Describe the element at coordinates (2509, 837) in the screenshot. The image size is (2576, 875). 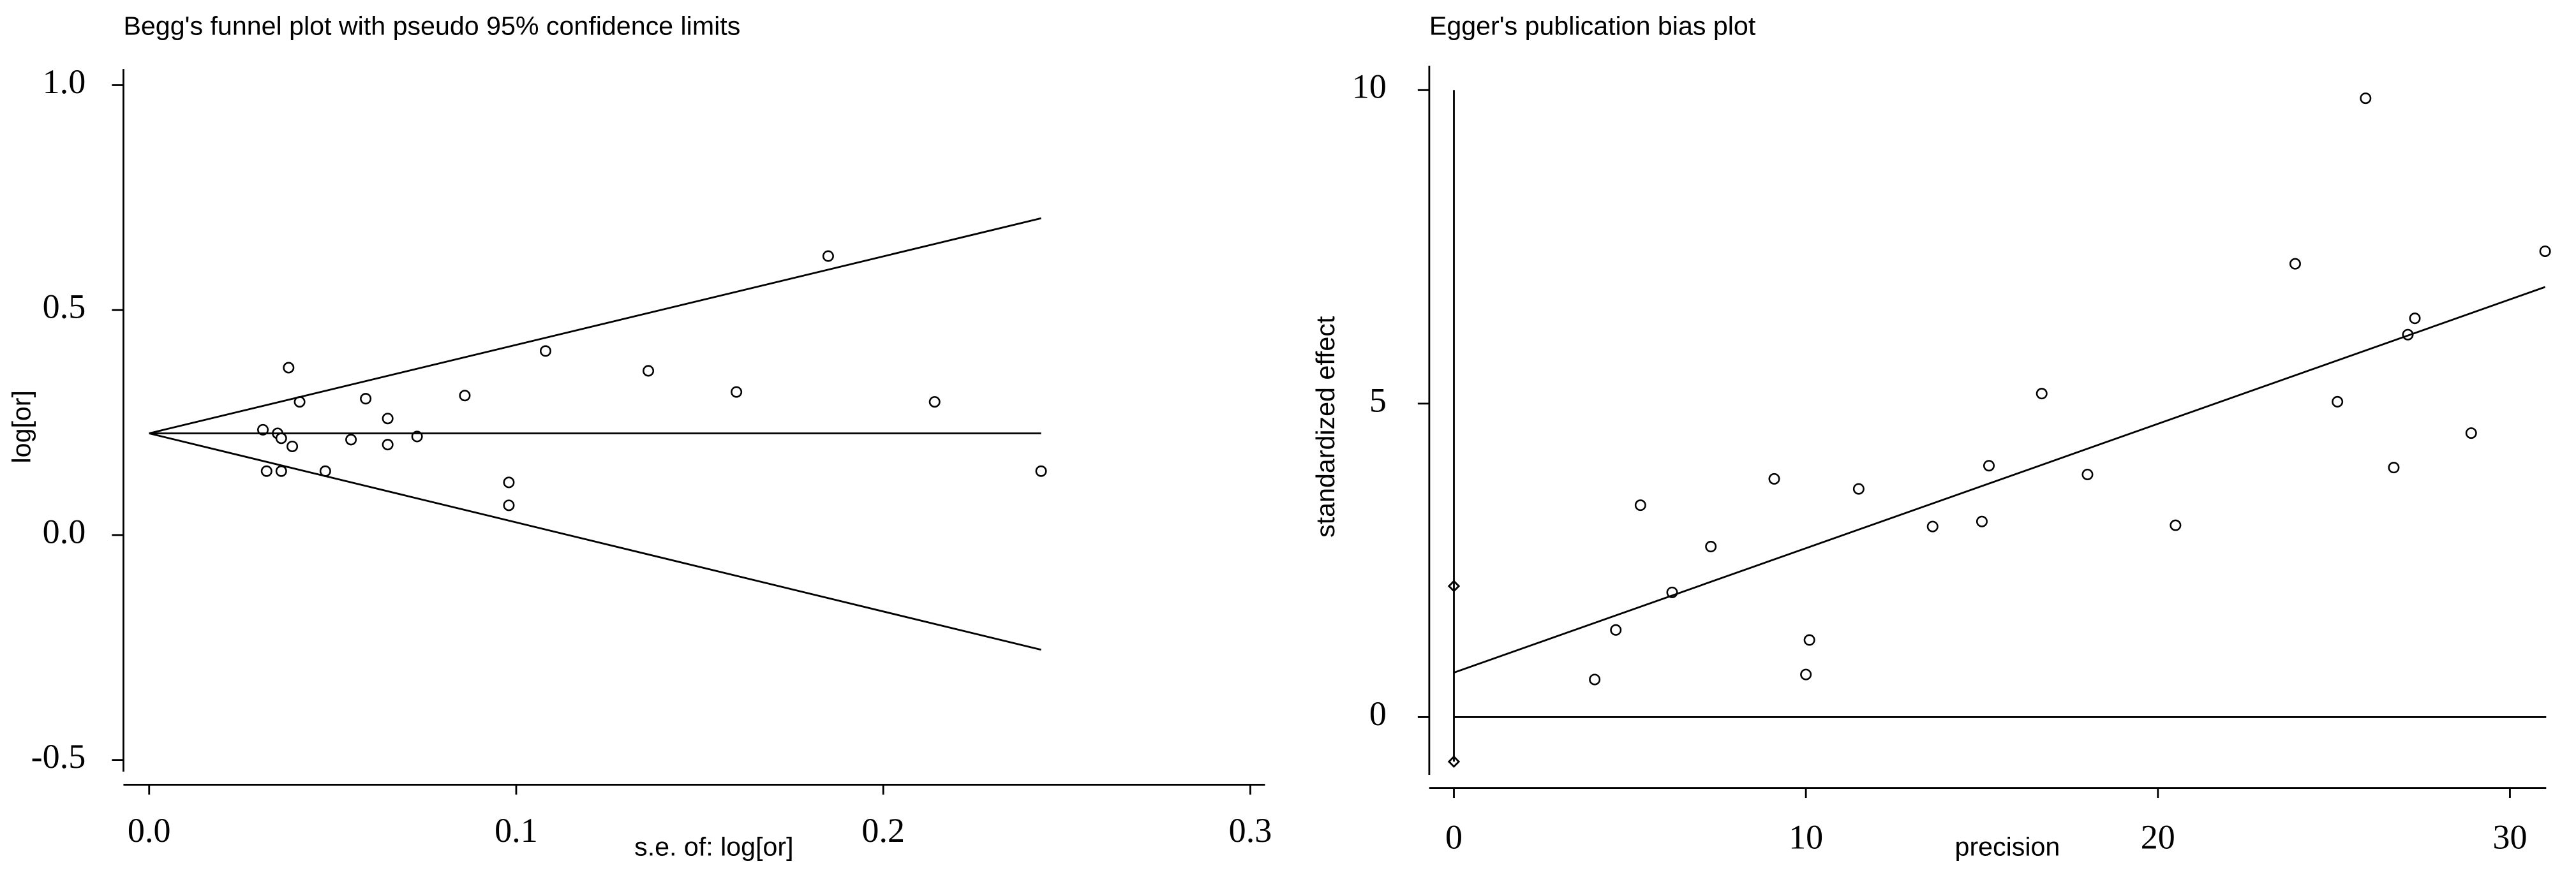
I see `x-tick-label: 30` at that location.